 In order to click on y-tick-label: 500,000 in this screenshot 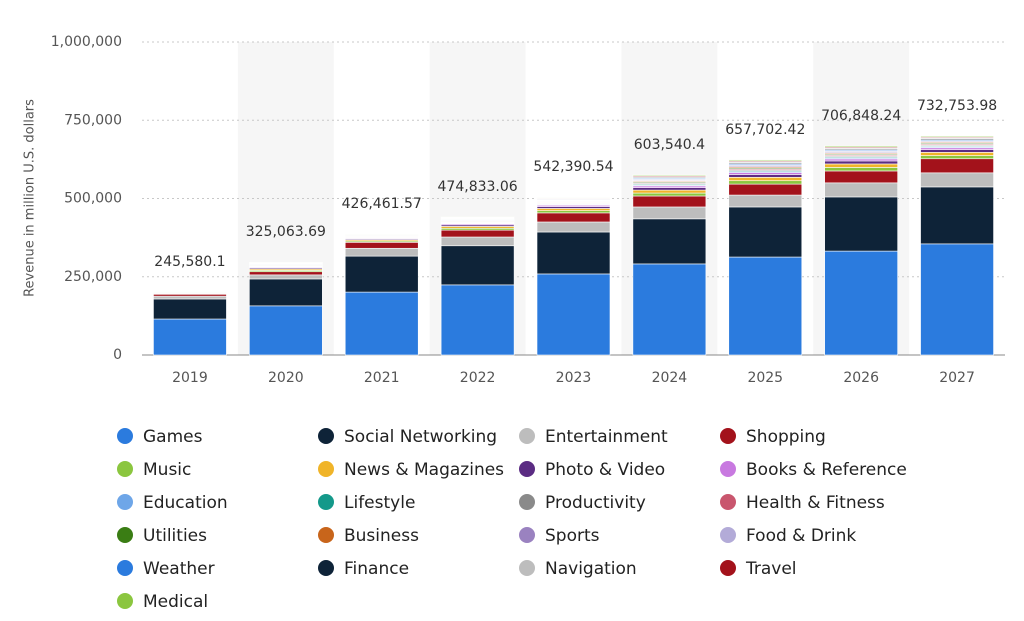, I will do `click(93, 199)`.